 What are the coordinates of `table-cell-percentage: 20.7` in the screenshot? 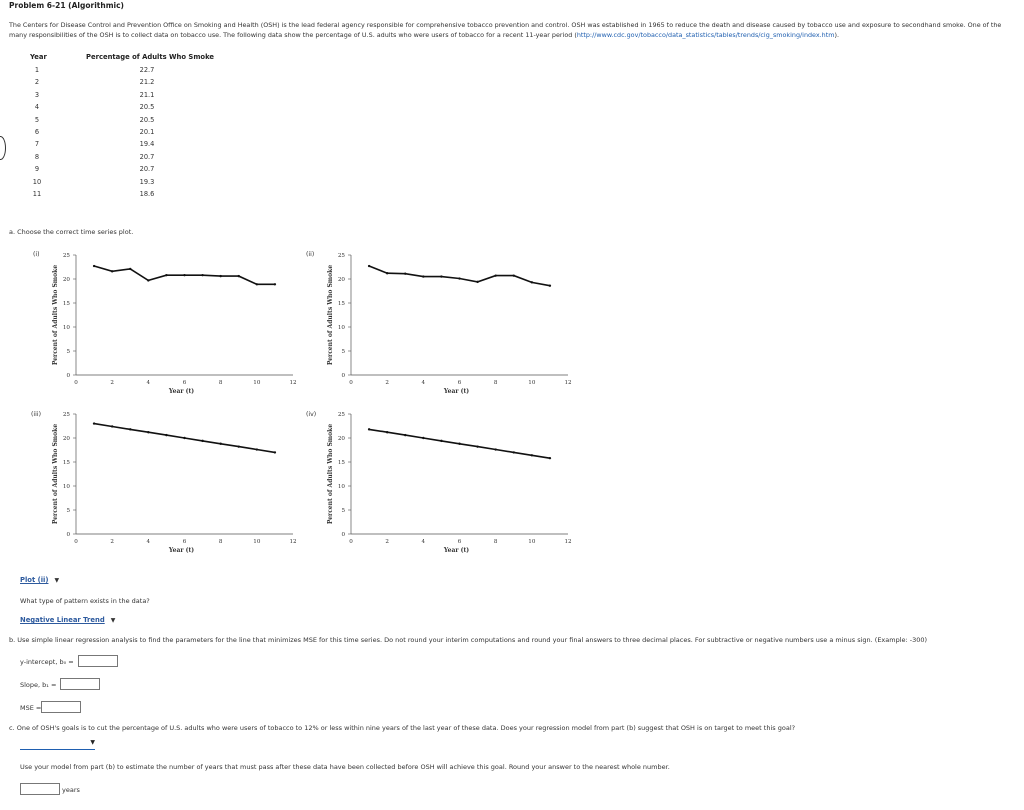 It's located at (147, 156).